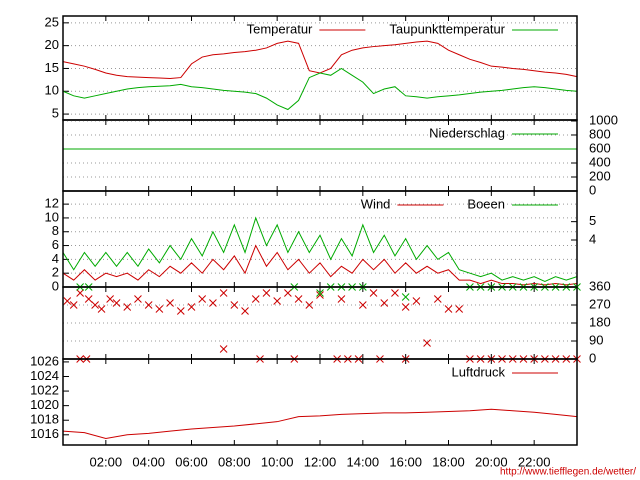  I want to click on x-tick-label: 20:00, so click(491, 461).